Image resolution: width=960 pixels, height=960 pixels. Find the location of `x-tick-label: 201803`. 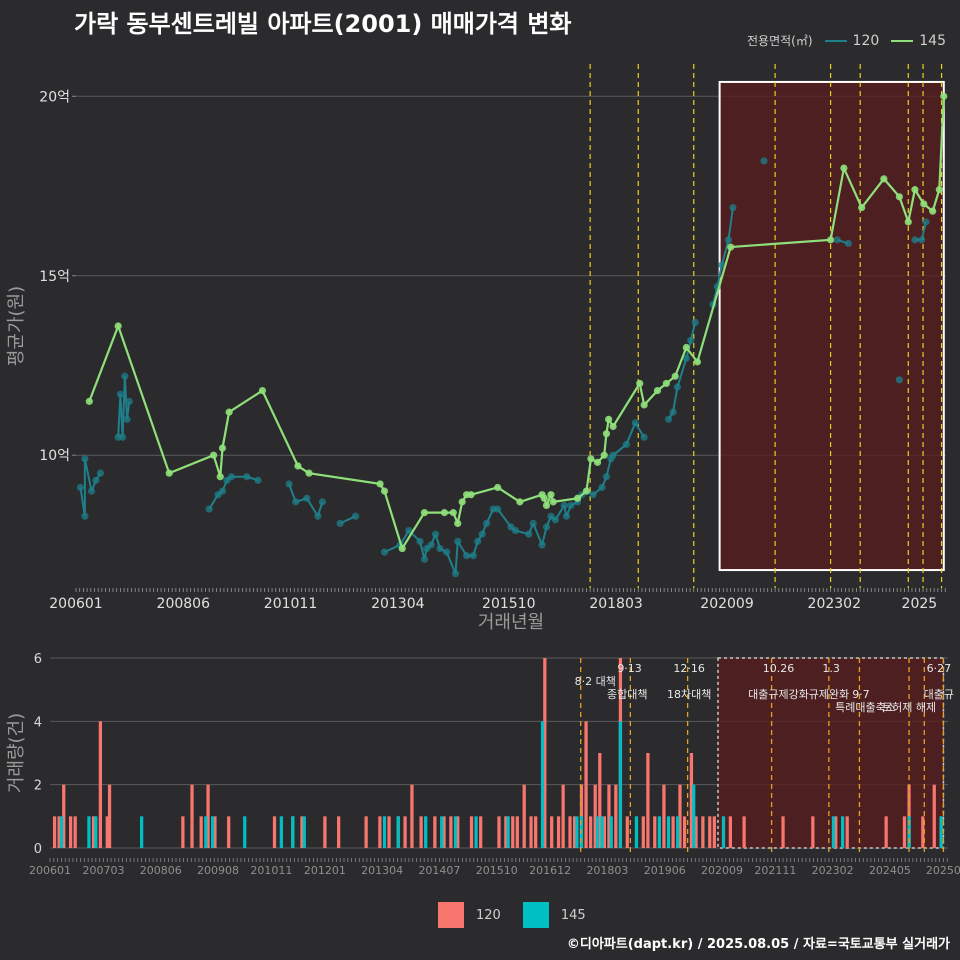

x-tick-label: 201803 is located at coordinates (615, 604).